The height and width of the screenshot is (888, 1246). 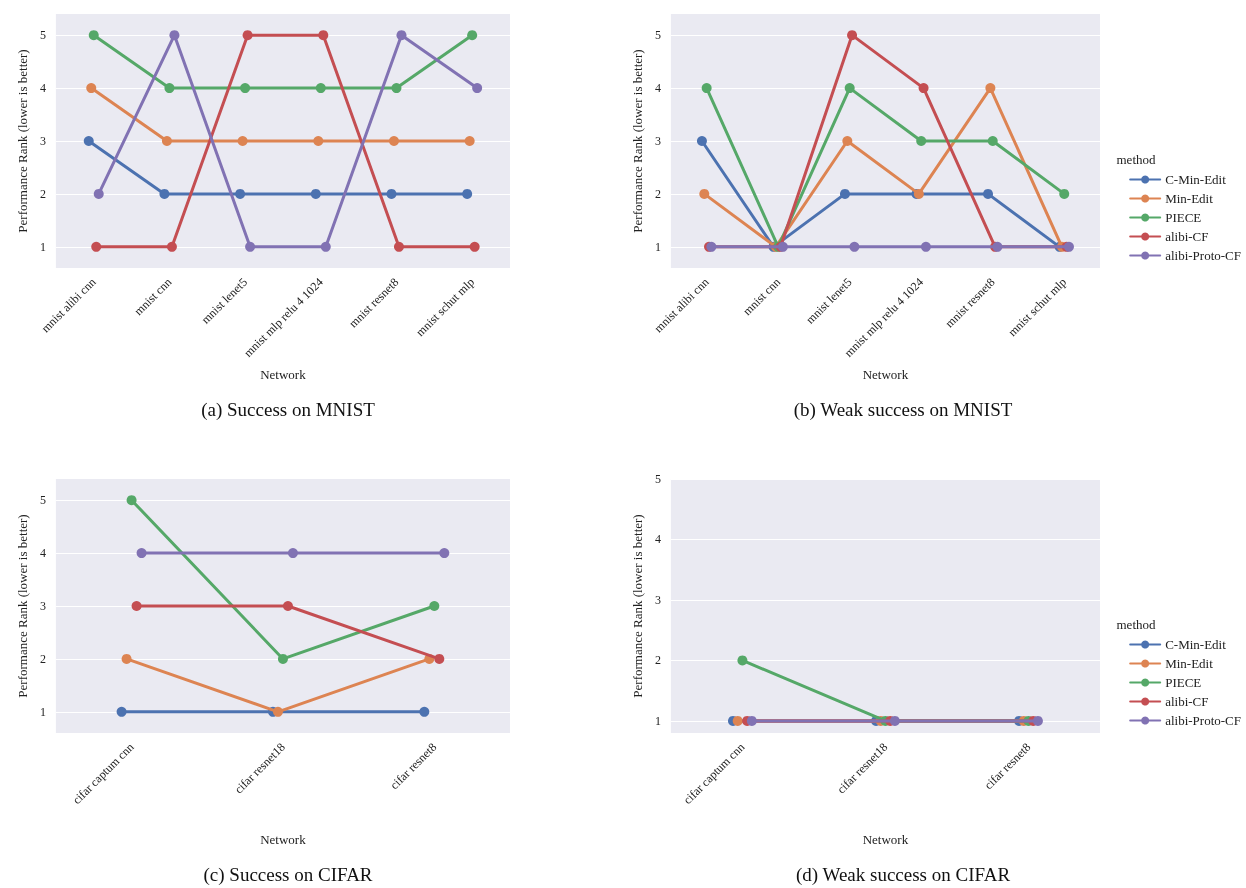 I want to click on text: (a) Success on MNIST, so click(x=288, y=410).